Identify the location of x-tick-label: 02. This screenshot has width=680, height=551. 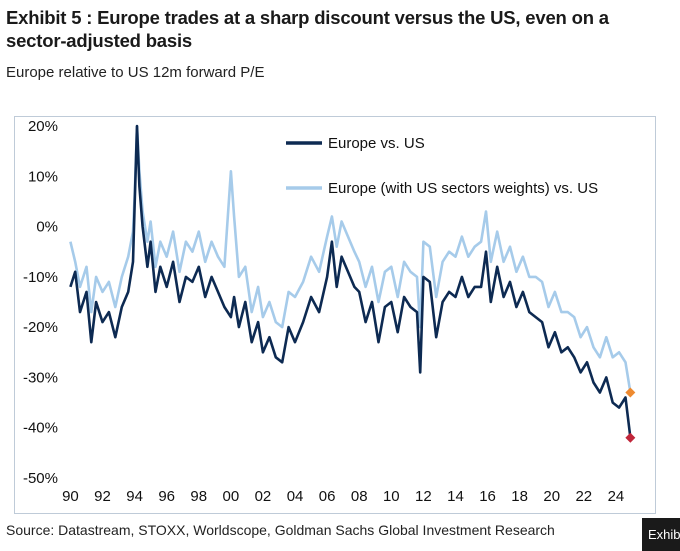
(263, 496).